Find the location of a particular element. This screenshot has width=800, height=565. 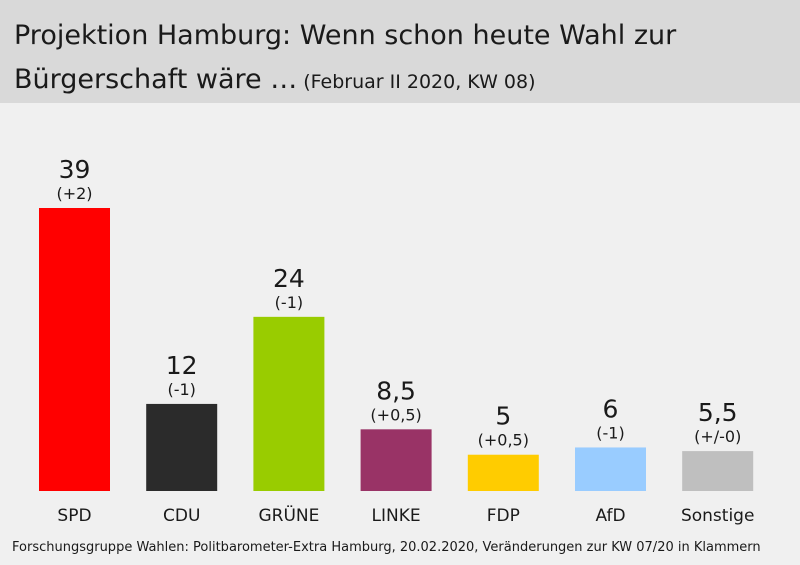

change-label: (+/-0) is located at coordinates (717, 436).